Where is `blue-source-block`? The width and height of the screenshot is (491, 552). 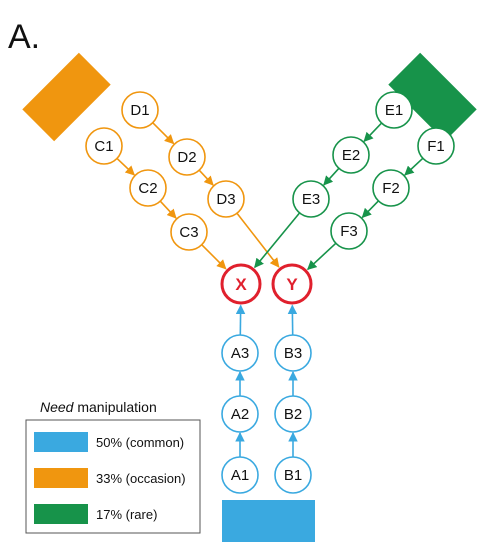 blue-source-block is located at coordinates (268, 521).